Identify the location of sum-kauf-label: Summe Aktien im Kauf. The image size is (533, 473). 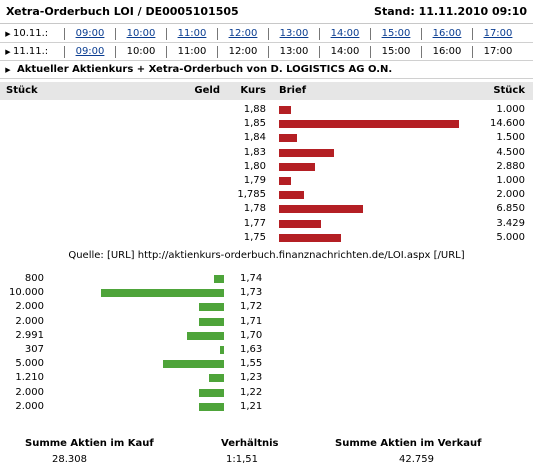
(89, 443).